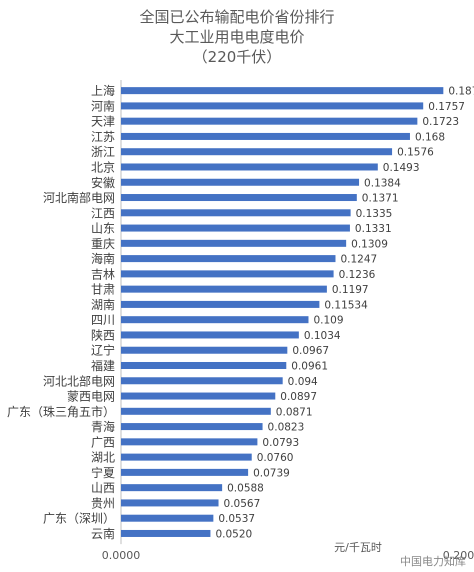  I want to click on category-label-18: 福建, so click(103, 365).